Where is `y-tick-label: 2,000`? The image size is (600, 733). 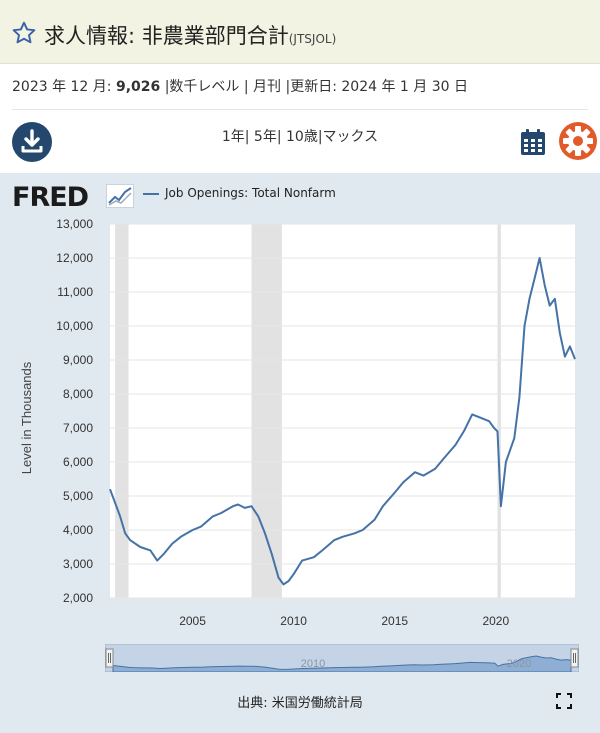 y-tick-label: 2,000 is located at coordinates (78, 598).